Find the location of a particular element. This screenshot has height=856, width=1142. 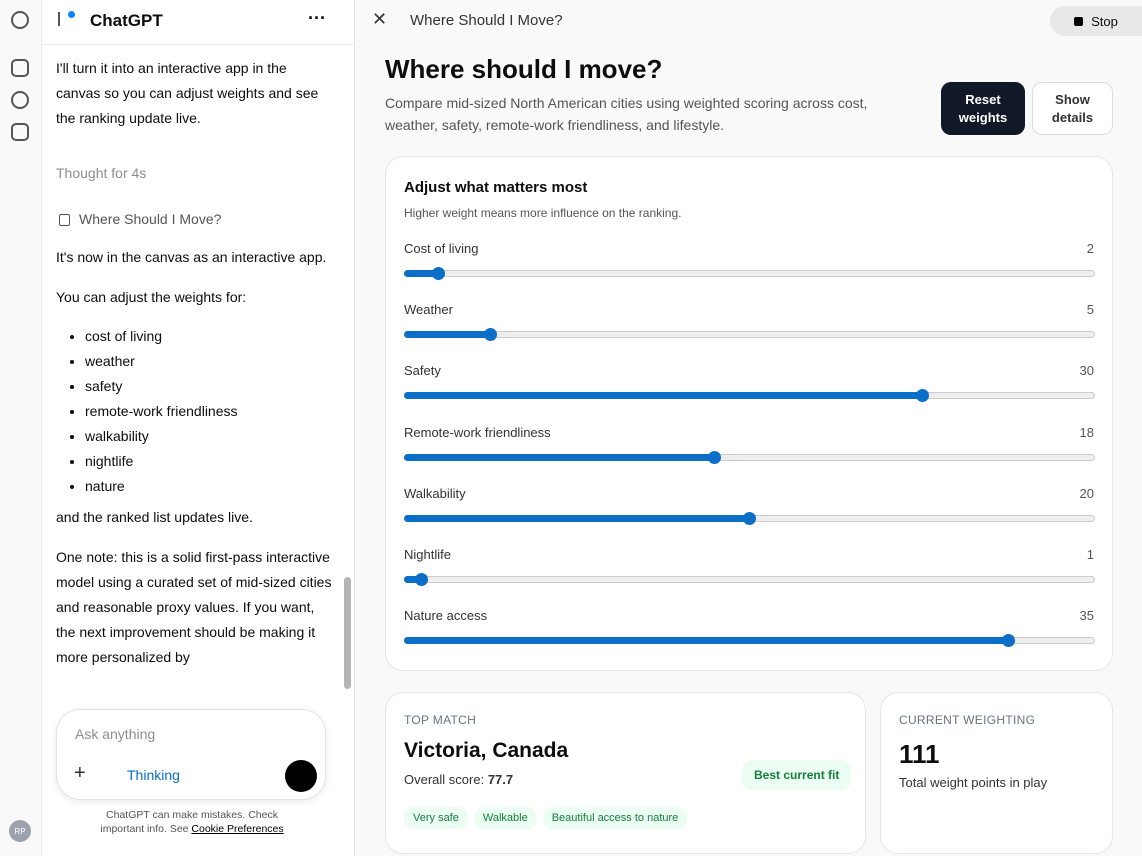

composer-input: Ask anything is located at coordinates (115, 734).